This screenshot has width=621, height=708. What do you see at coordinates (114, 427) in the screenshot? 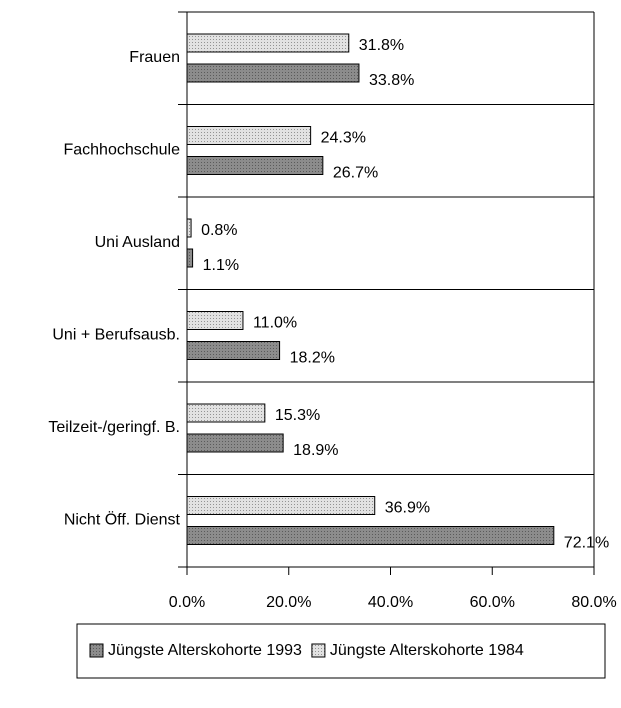
I see `category-label: Teilzeit-/geringf. B.` at bounding box center [114, 427].